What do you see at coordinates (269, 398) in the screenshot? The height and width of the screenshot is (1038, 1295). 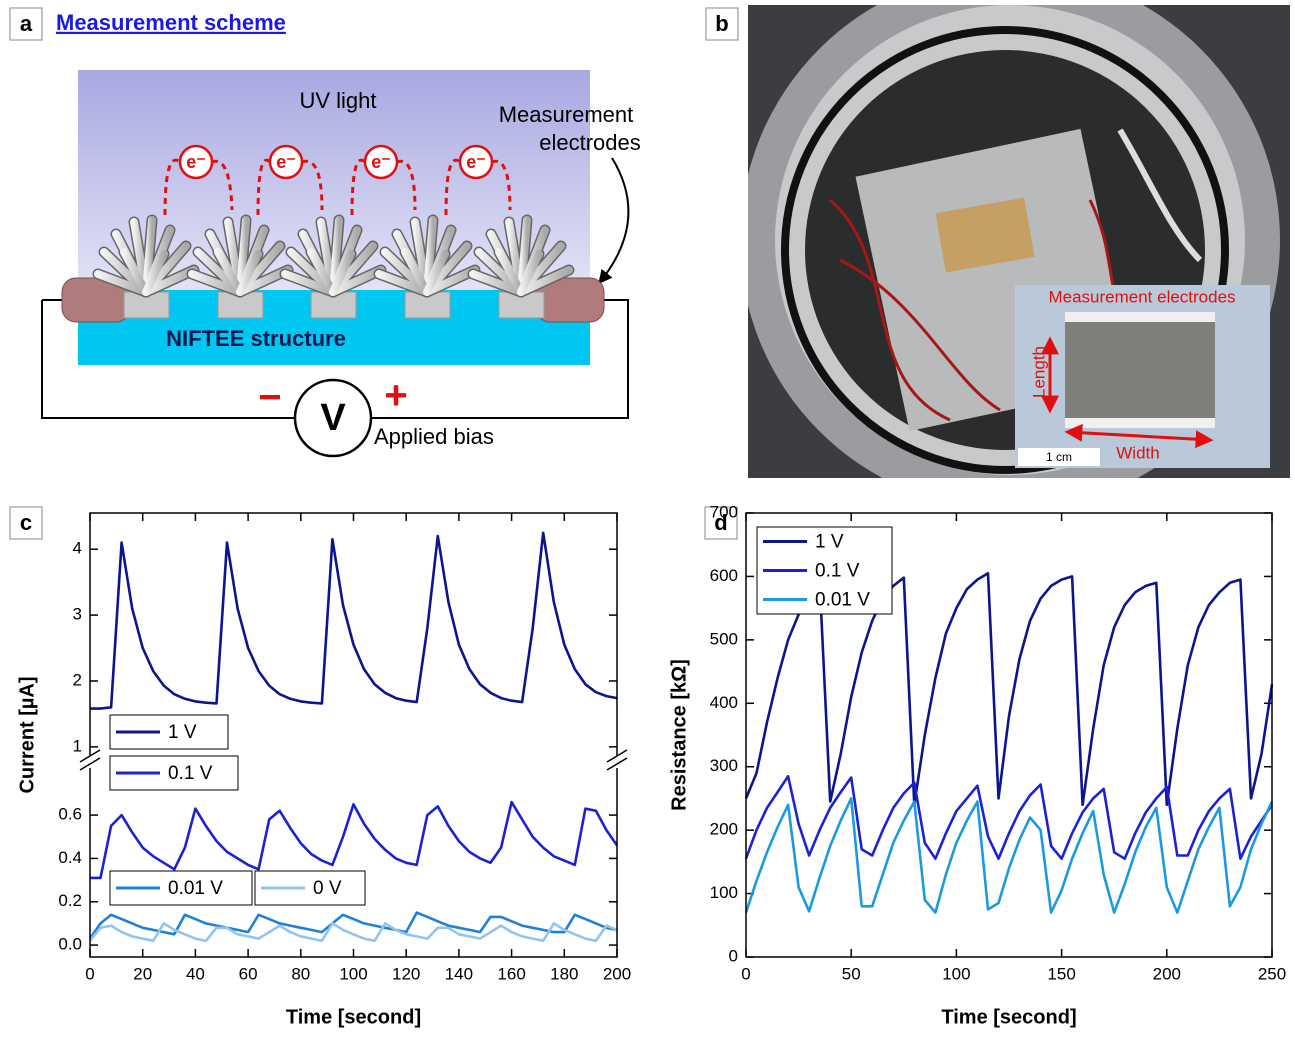 I see `minus-sign: −` at bounding box center [269, 398].